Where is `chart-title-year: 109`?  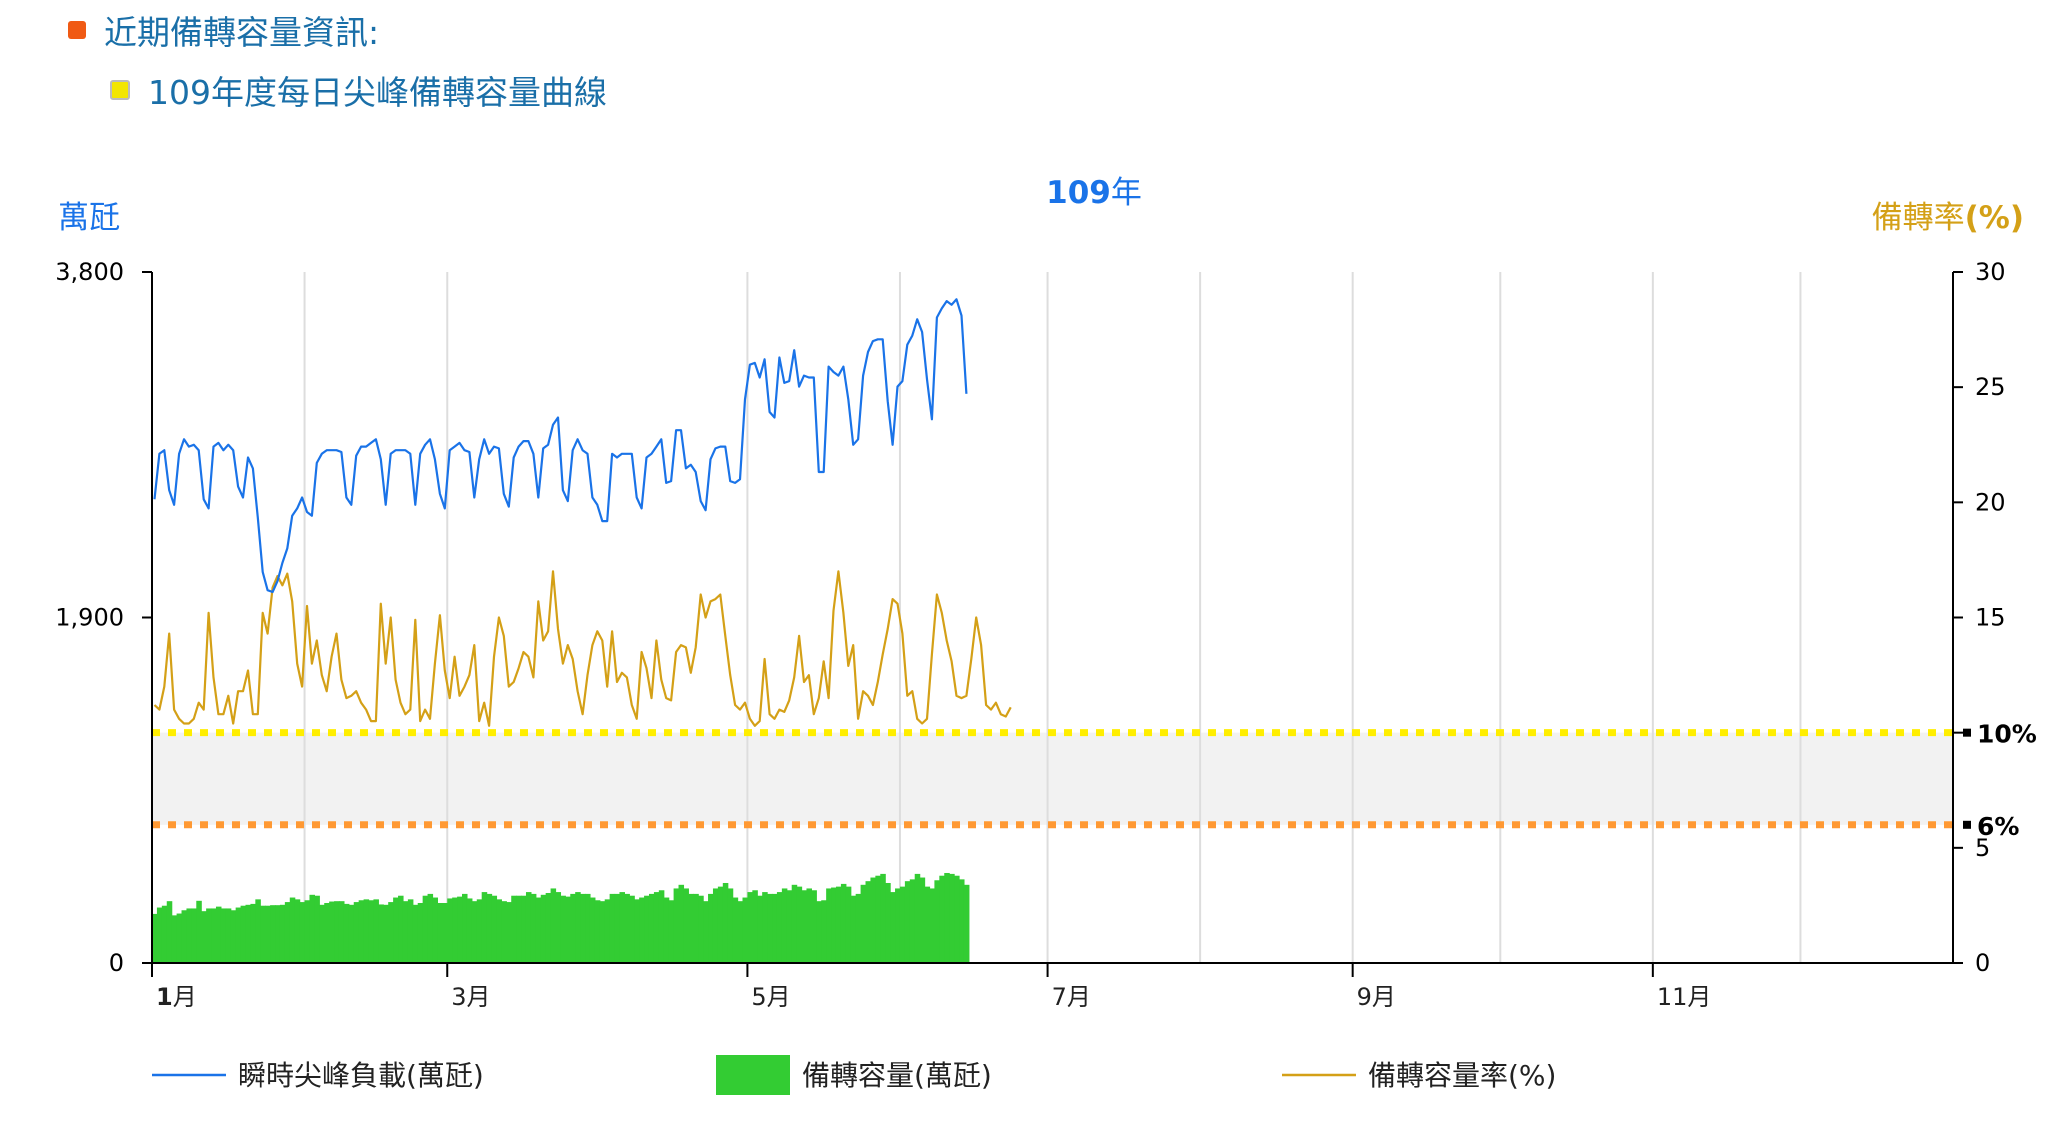 chart-title-year: 109 is located at coordinates (1078, 193).